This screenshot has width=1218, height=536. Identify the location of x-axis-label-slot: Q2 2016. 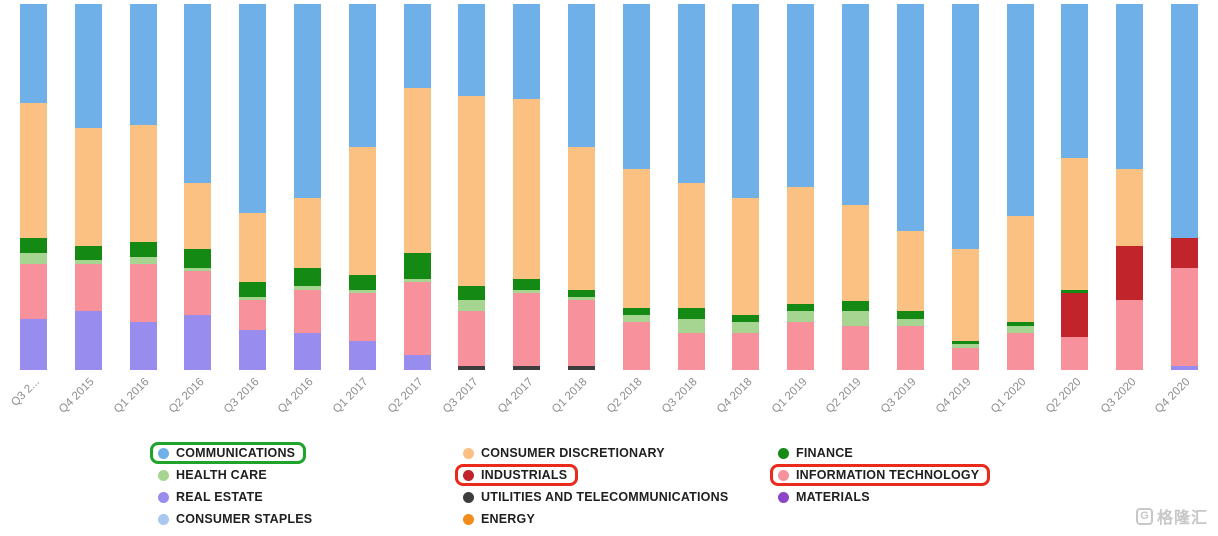
(195, 405).